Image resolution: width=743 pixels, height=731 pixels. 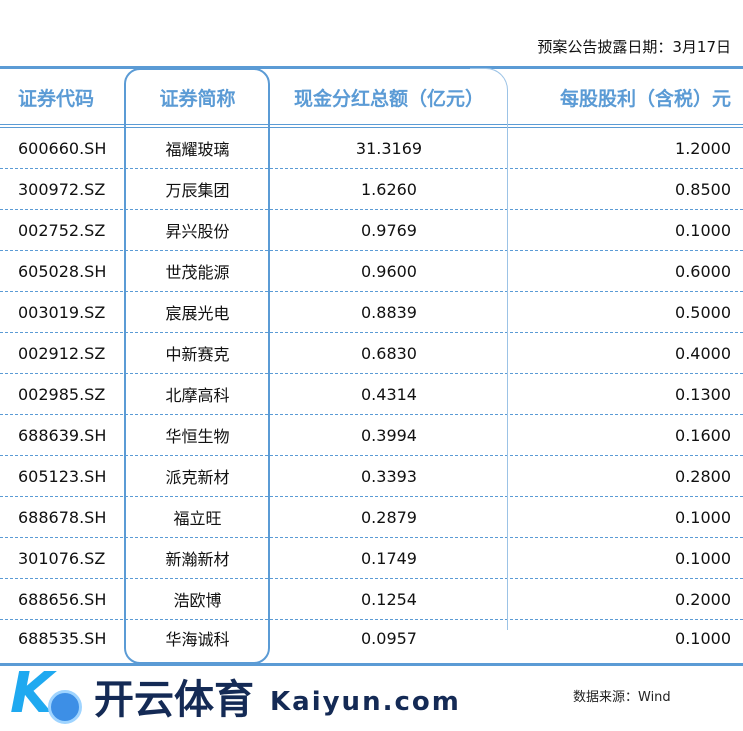 I want to click on cell-name: 福耀玻璃, so click(x=197, y=149).